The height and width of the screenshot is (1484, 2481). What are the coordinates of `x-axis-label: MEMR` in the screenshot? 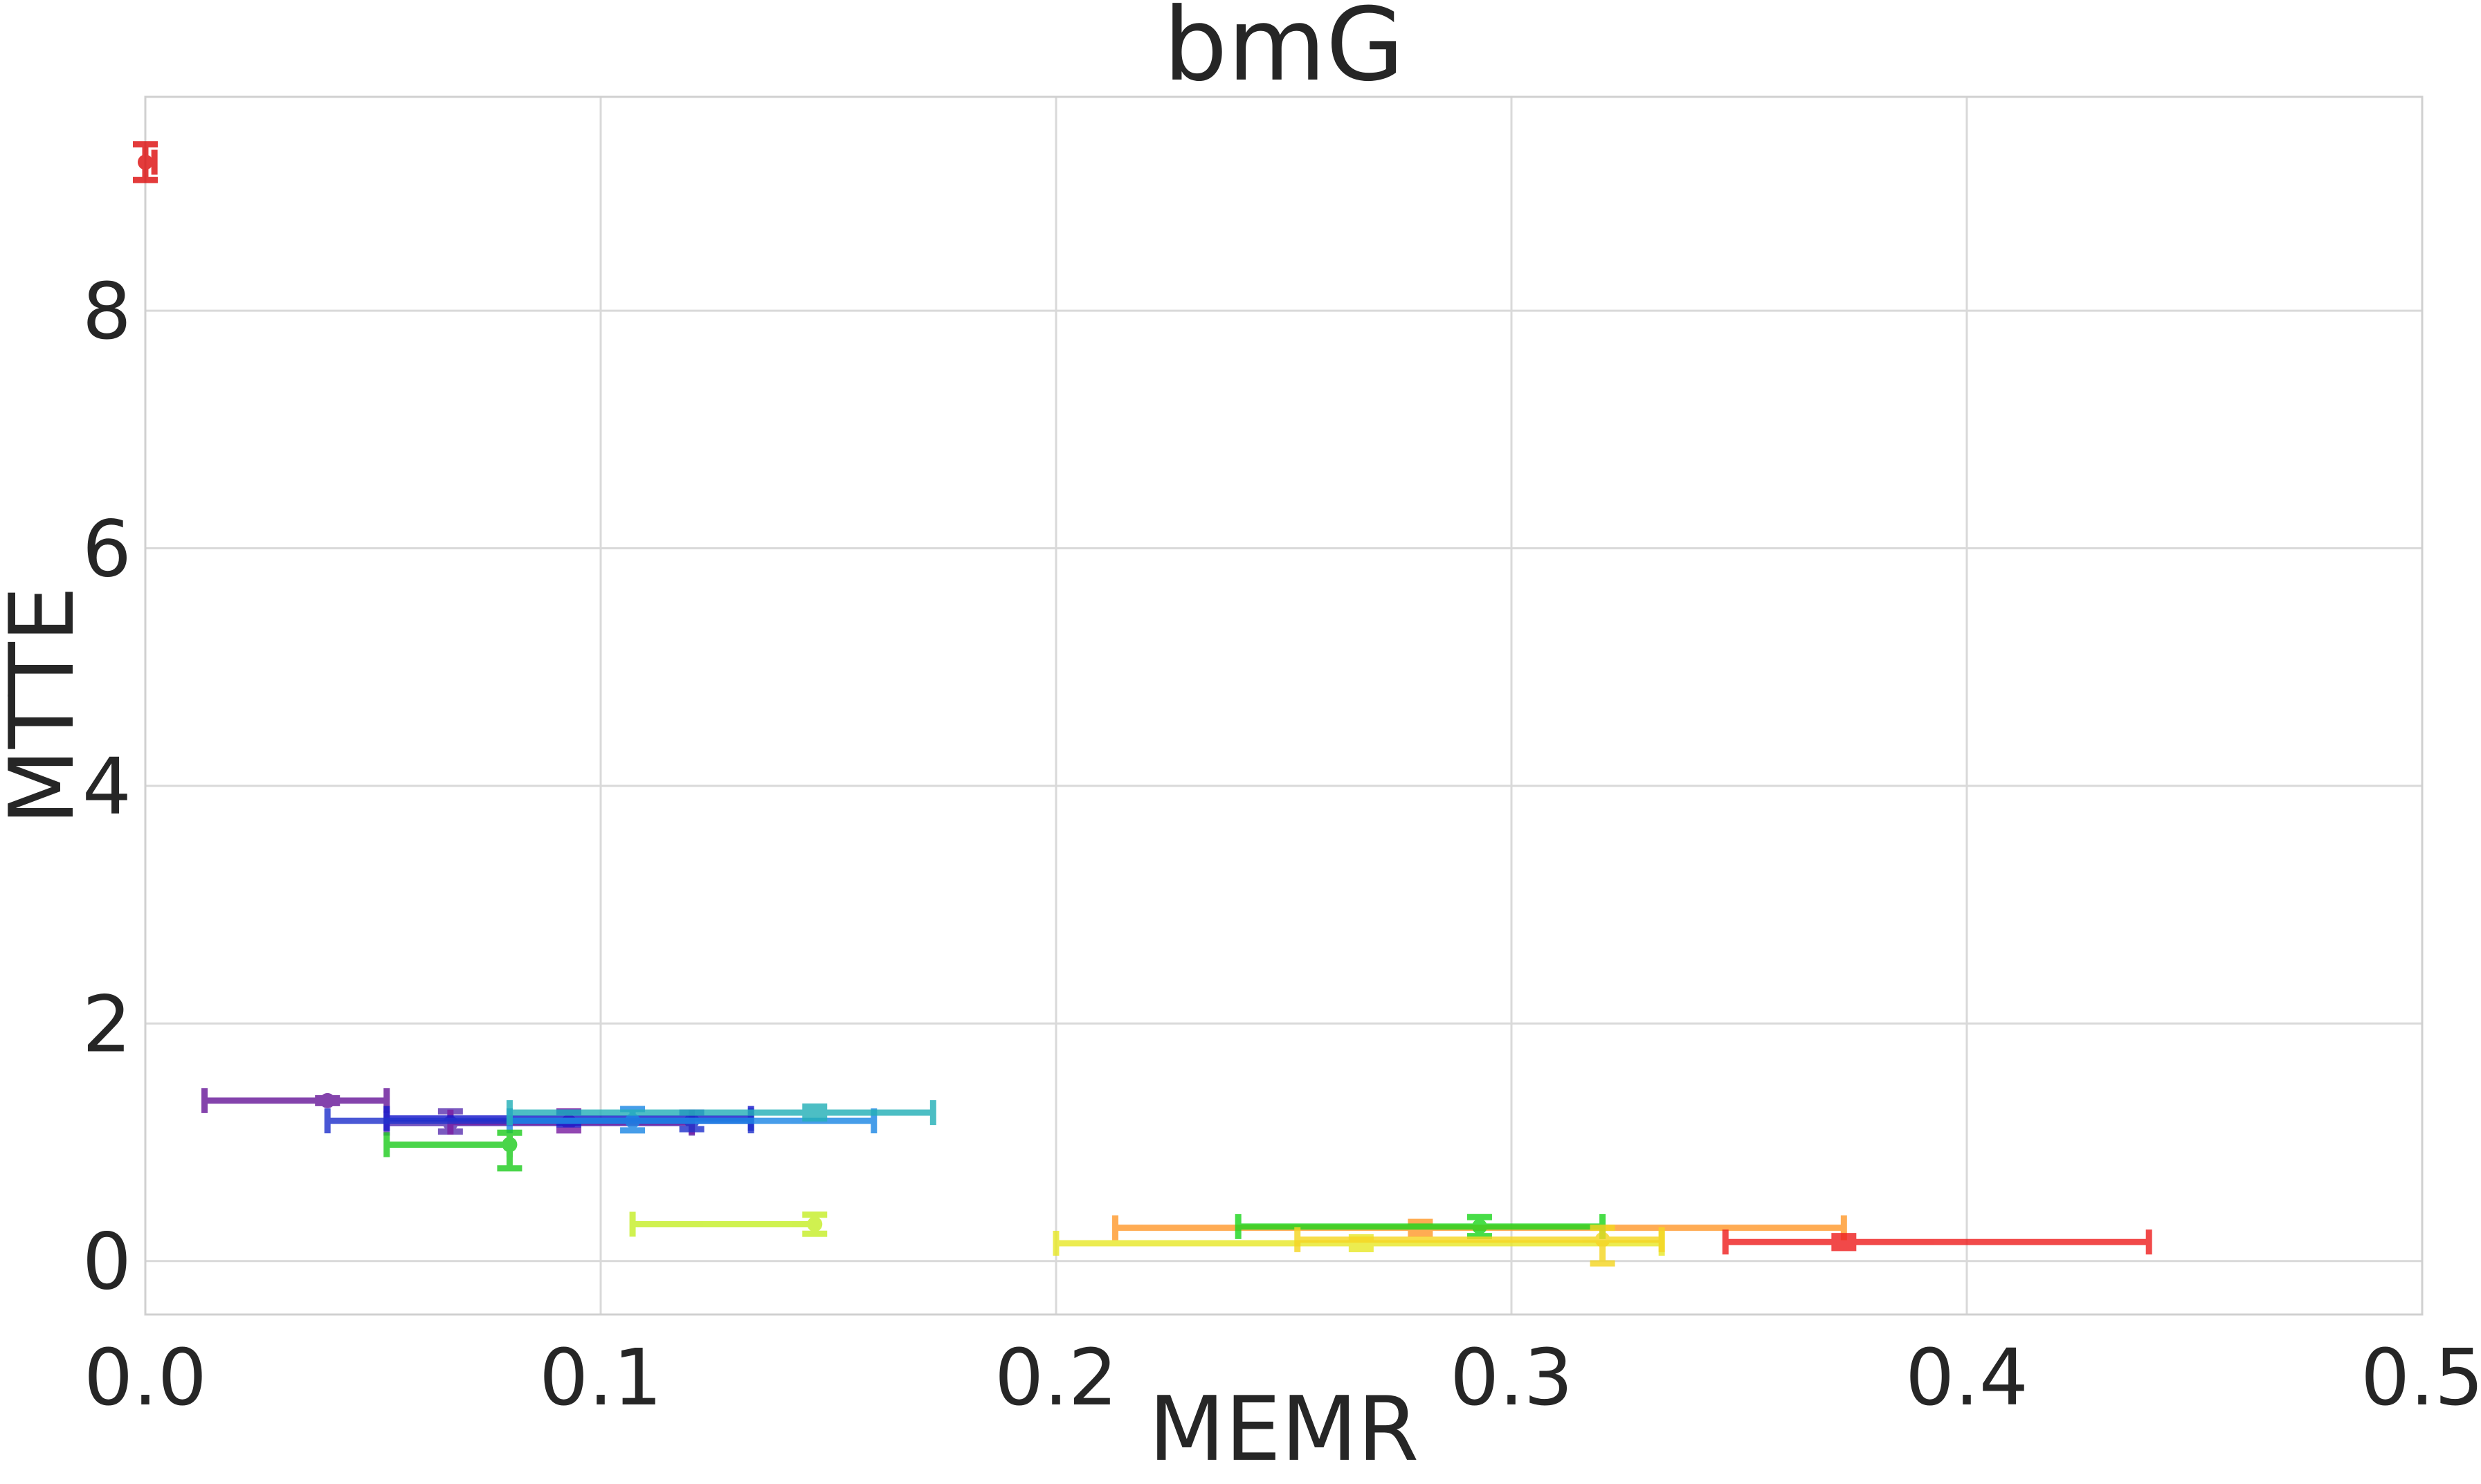 It's located at (1284, 1429).